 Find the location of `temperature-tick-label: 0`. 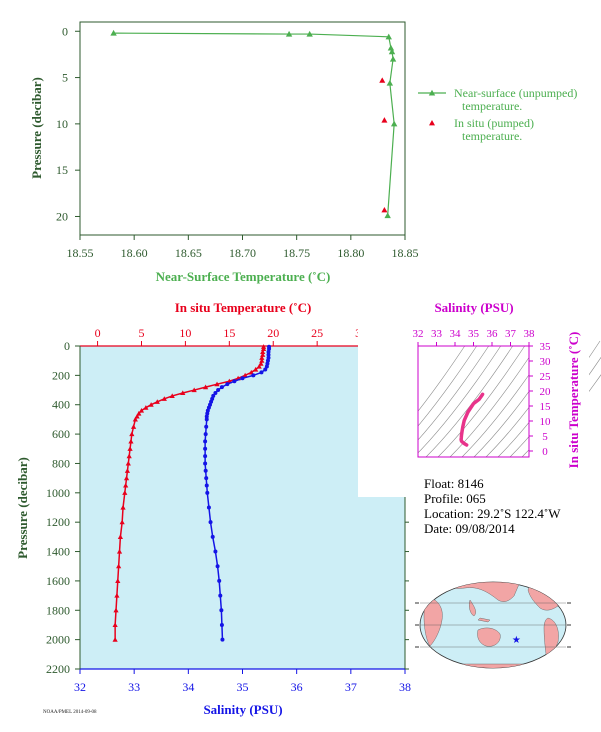

temperature-tick-label: 0 is located at coordinates (98, 333).